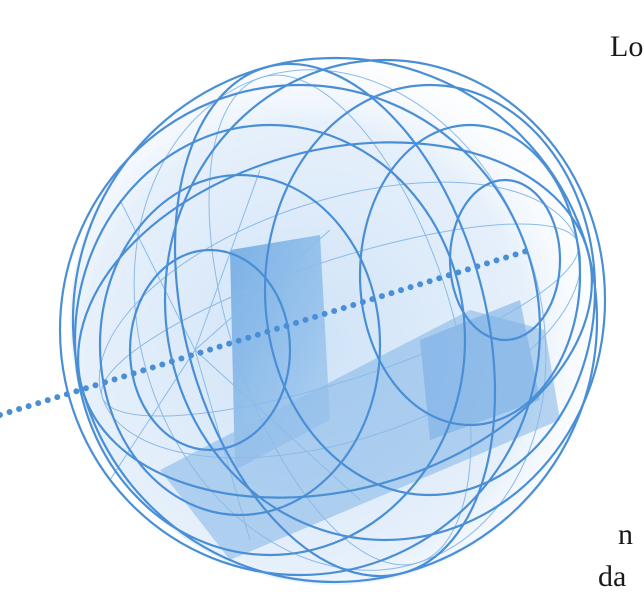 This screenshot has height=600, width=644. I want to click on text-fragment: da, so click(612, 576).